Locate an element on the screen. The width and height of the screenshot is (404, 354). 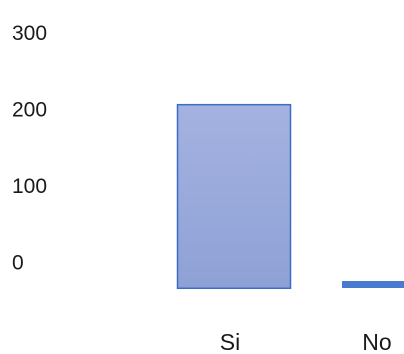
x-axis-category-labels: Si No is located at coordinates (306, 341).